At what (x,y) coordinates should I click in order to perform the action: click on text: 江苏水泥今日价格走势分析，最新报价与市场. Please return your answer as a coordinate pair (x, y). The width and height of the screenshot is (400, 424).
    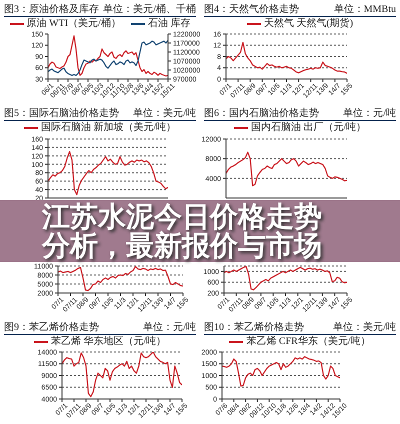
    Looking at the image, I should click on (182, 231).